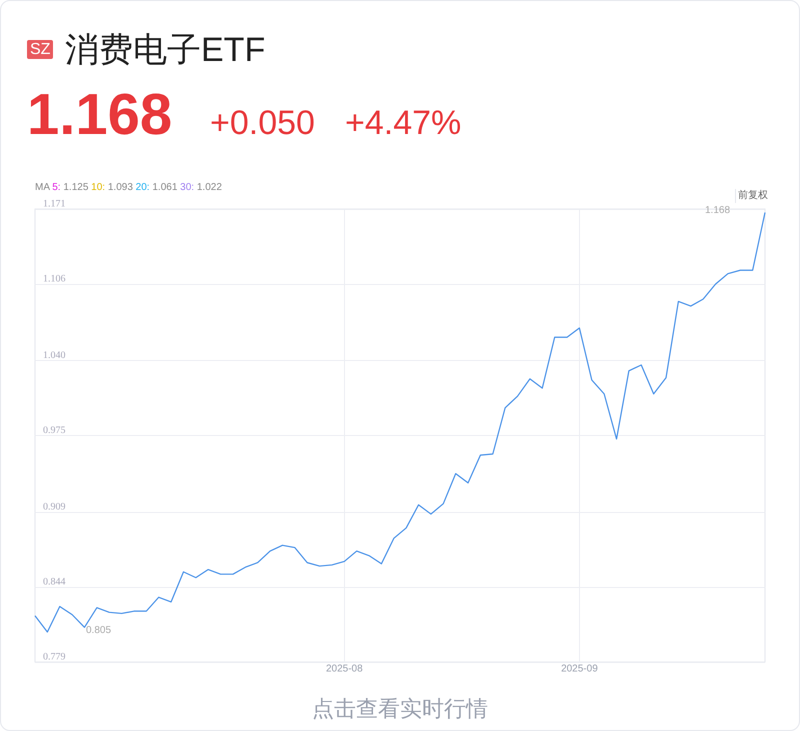 Image resolution: width=800 pixels, height=731 pixels. I want to click on y-tick-label: 0.975, so click(54, 430).